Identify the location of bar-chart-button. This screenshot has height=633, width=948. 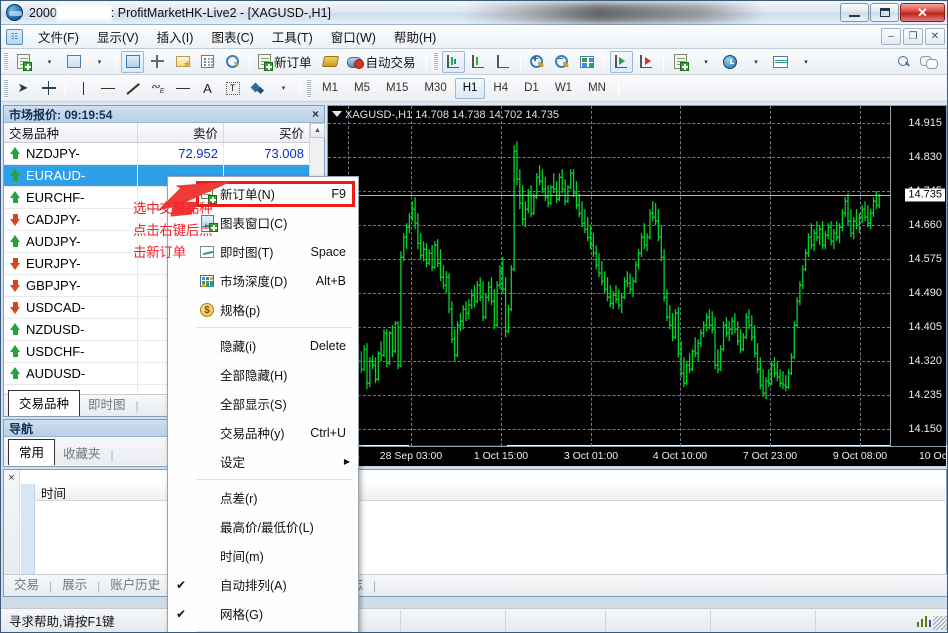
(453, 61).